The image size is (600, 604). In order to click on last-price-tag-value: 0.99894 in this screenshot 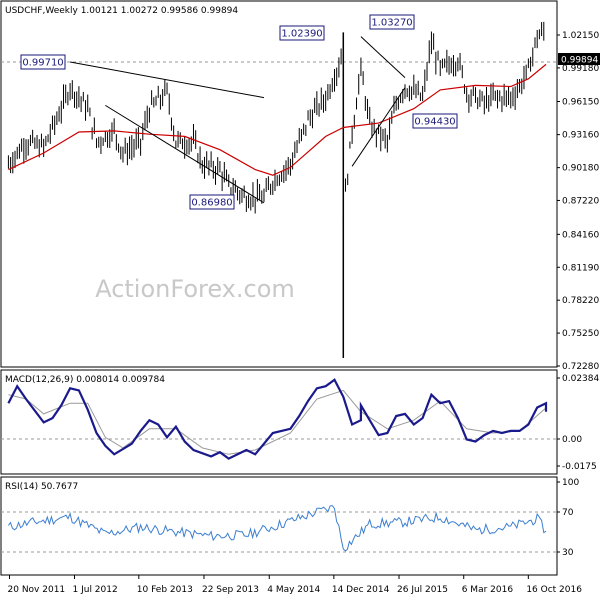, I will do `click(579, 61)`.